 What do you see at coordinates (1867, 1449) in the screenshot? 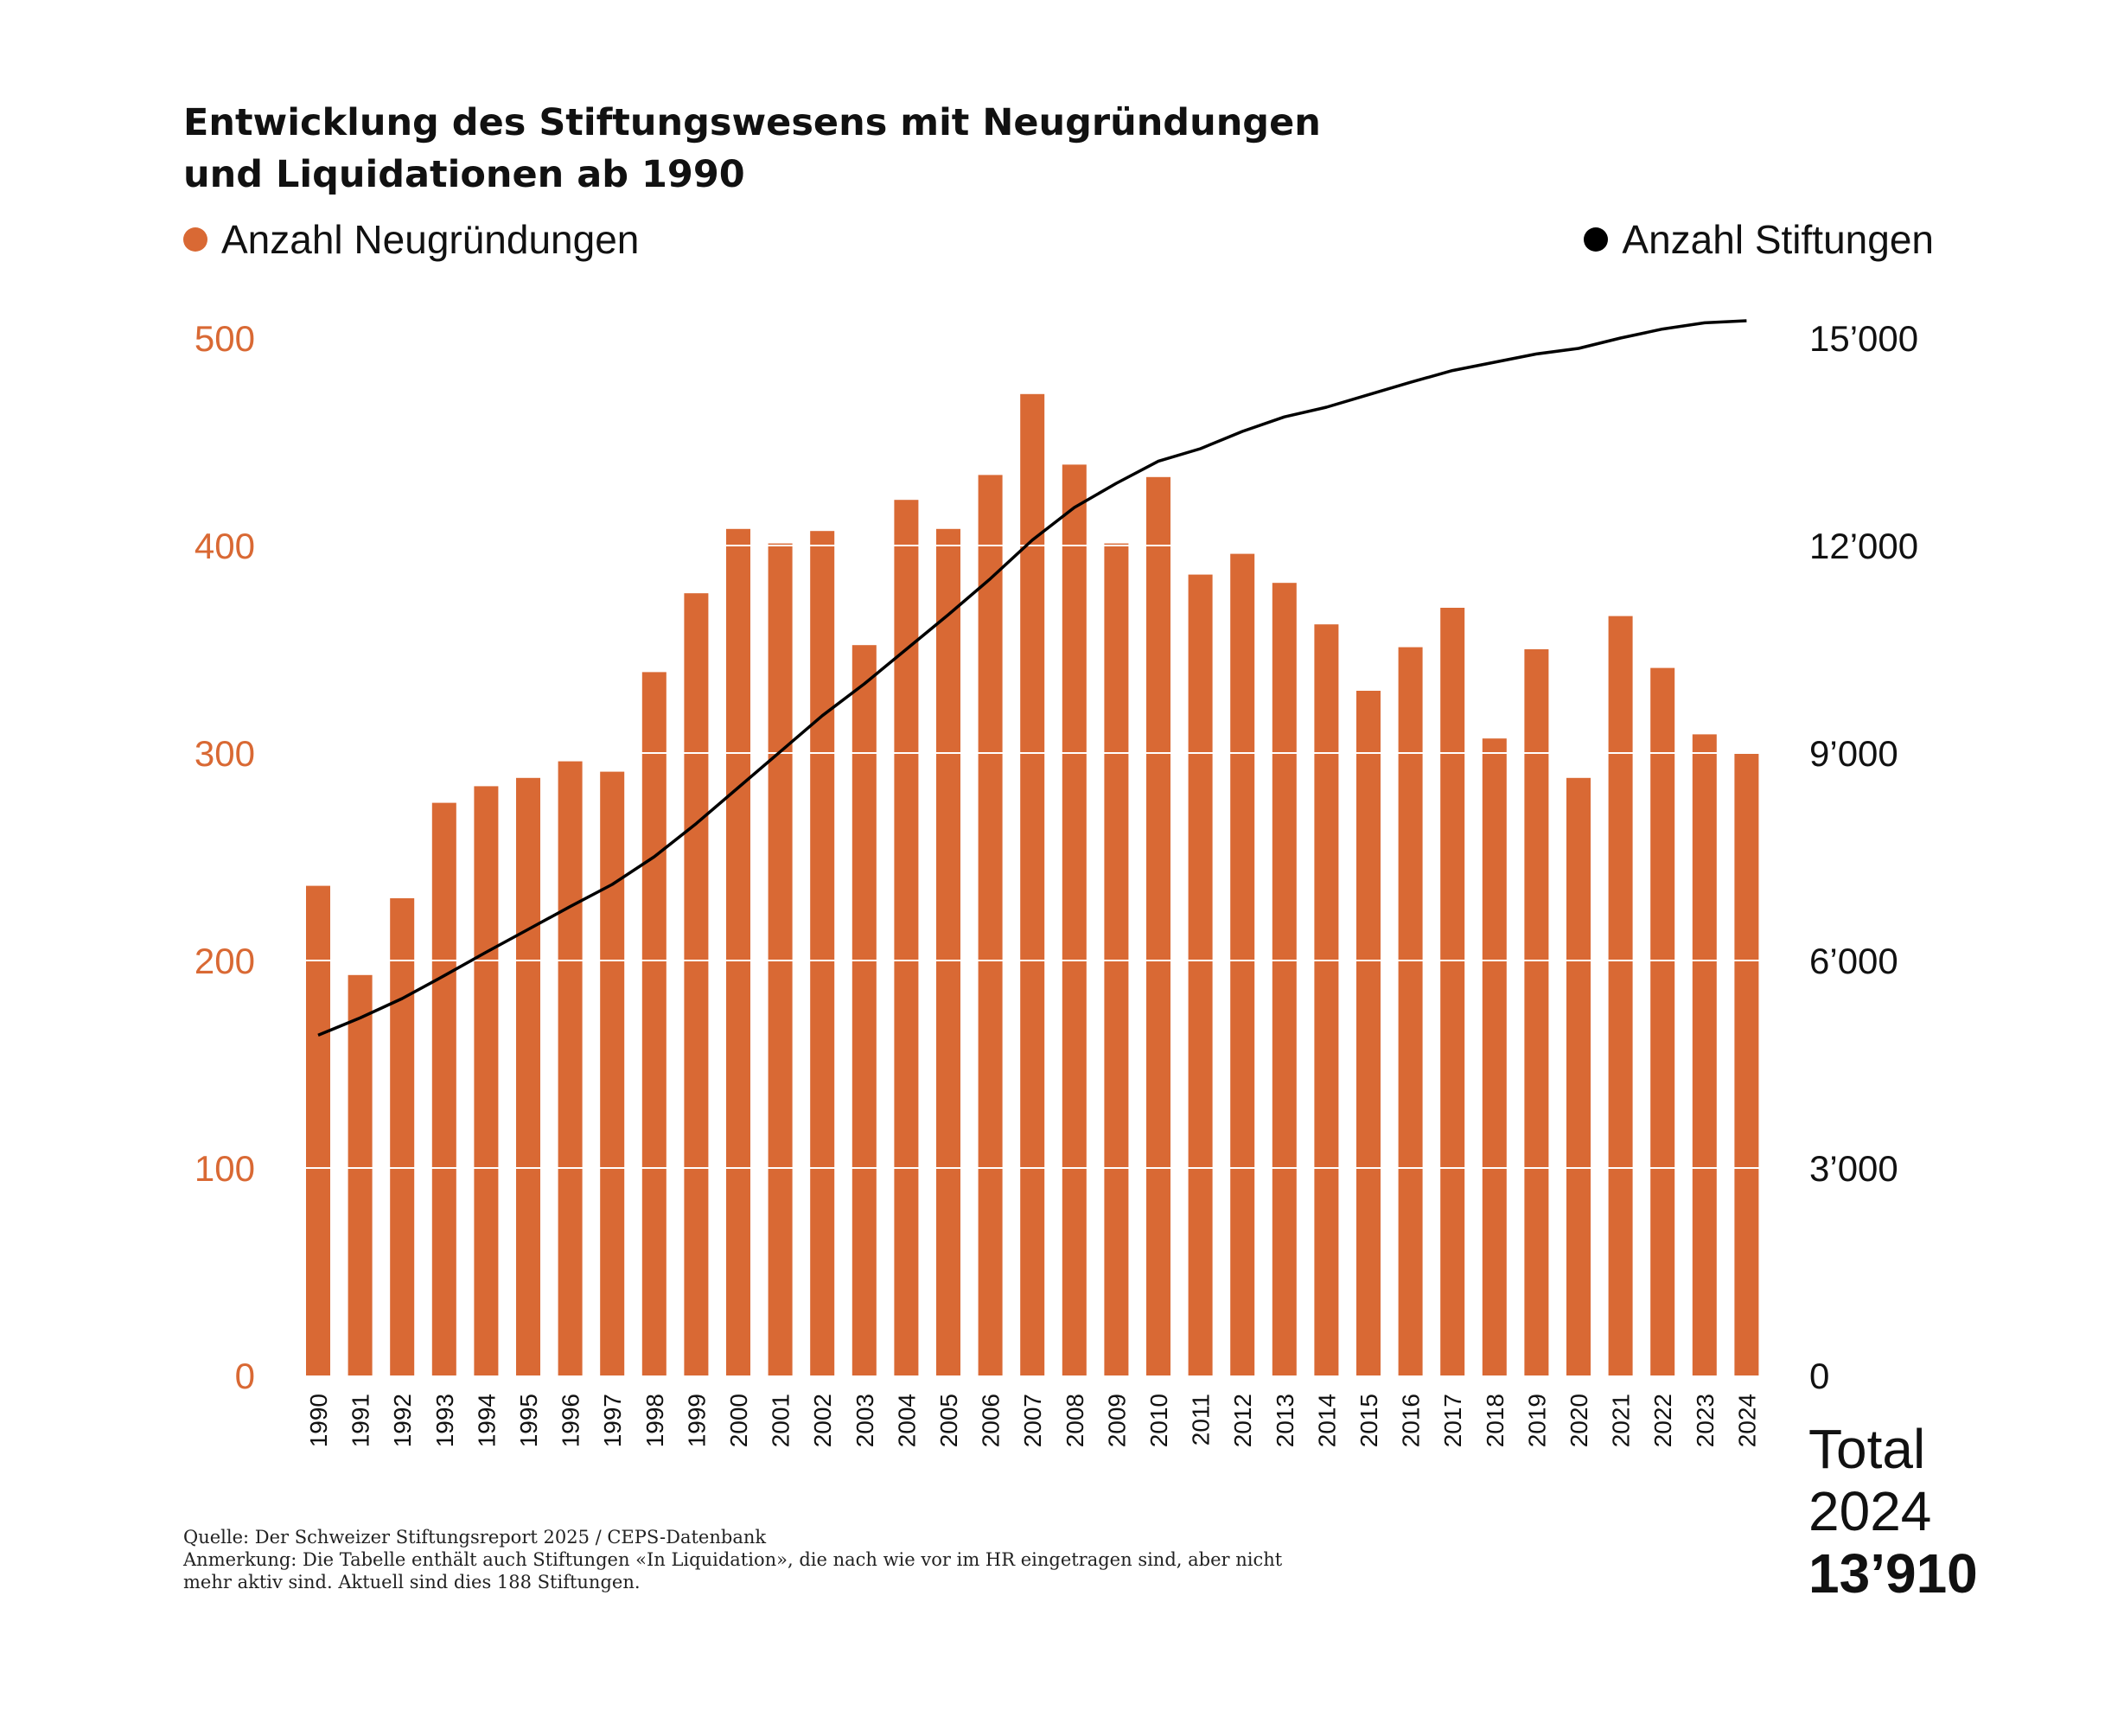
I see `total-label: Total` at bounding box center [1867, 1449].